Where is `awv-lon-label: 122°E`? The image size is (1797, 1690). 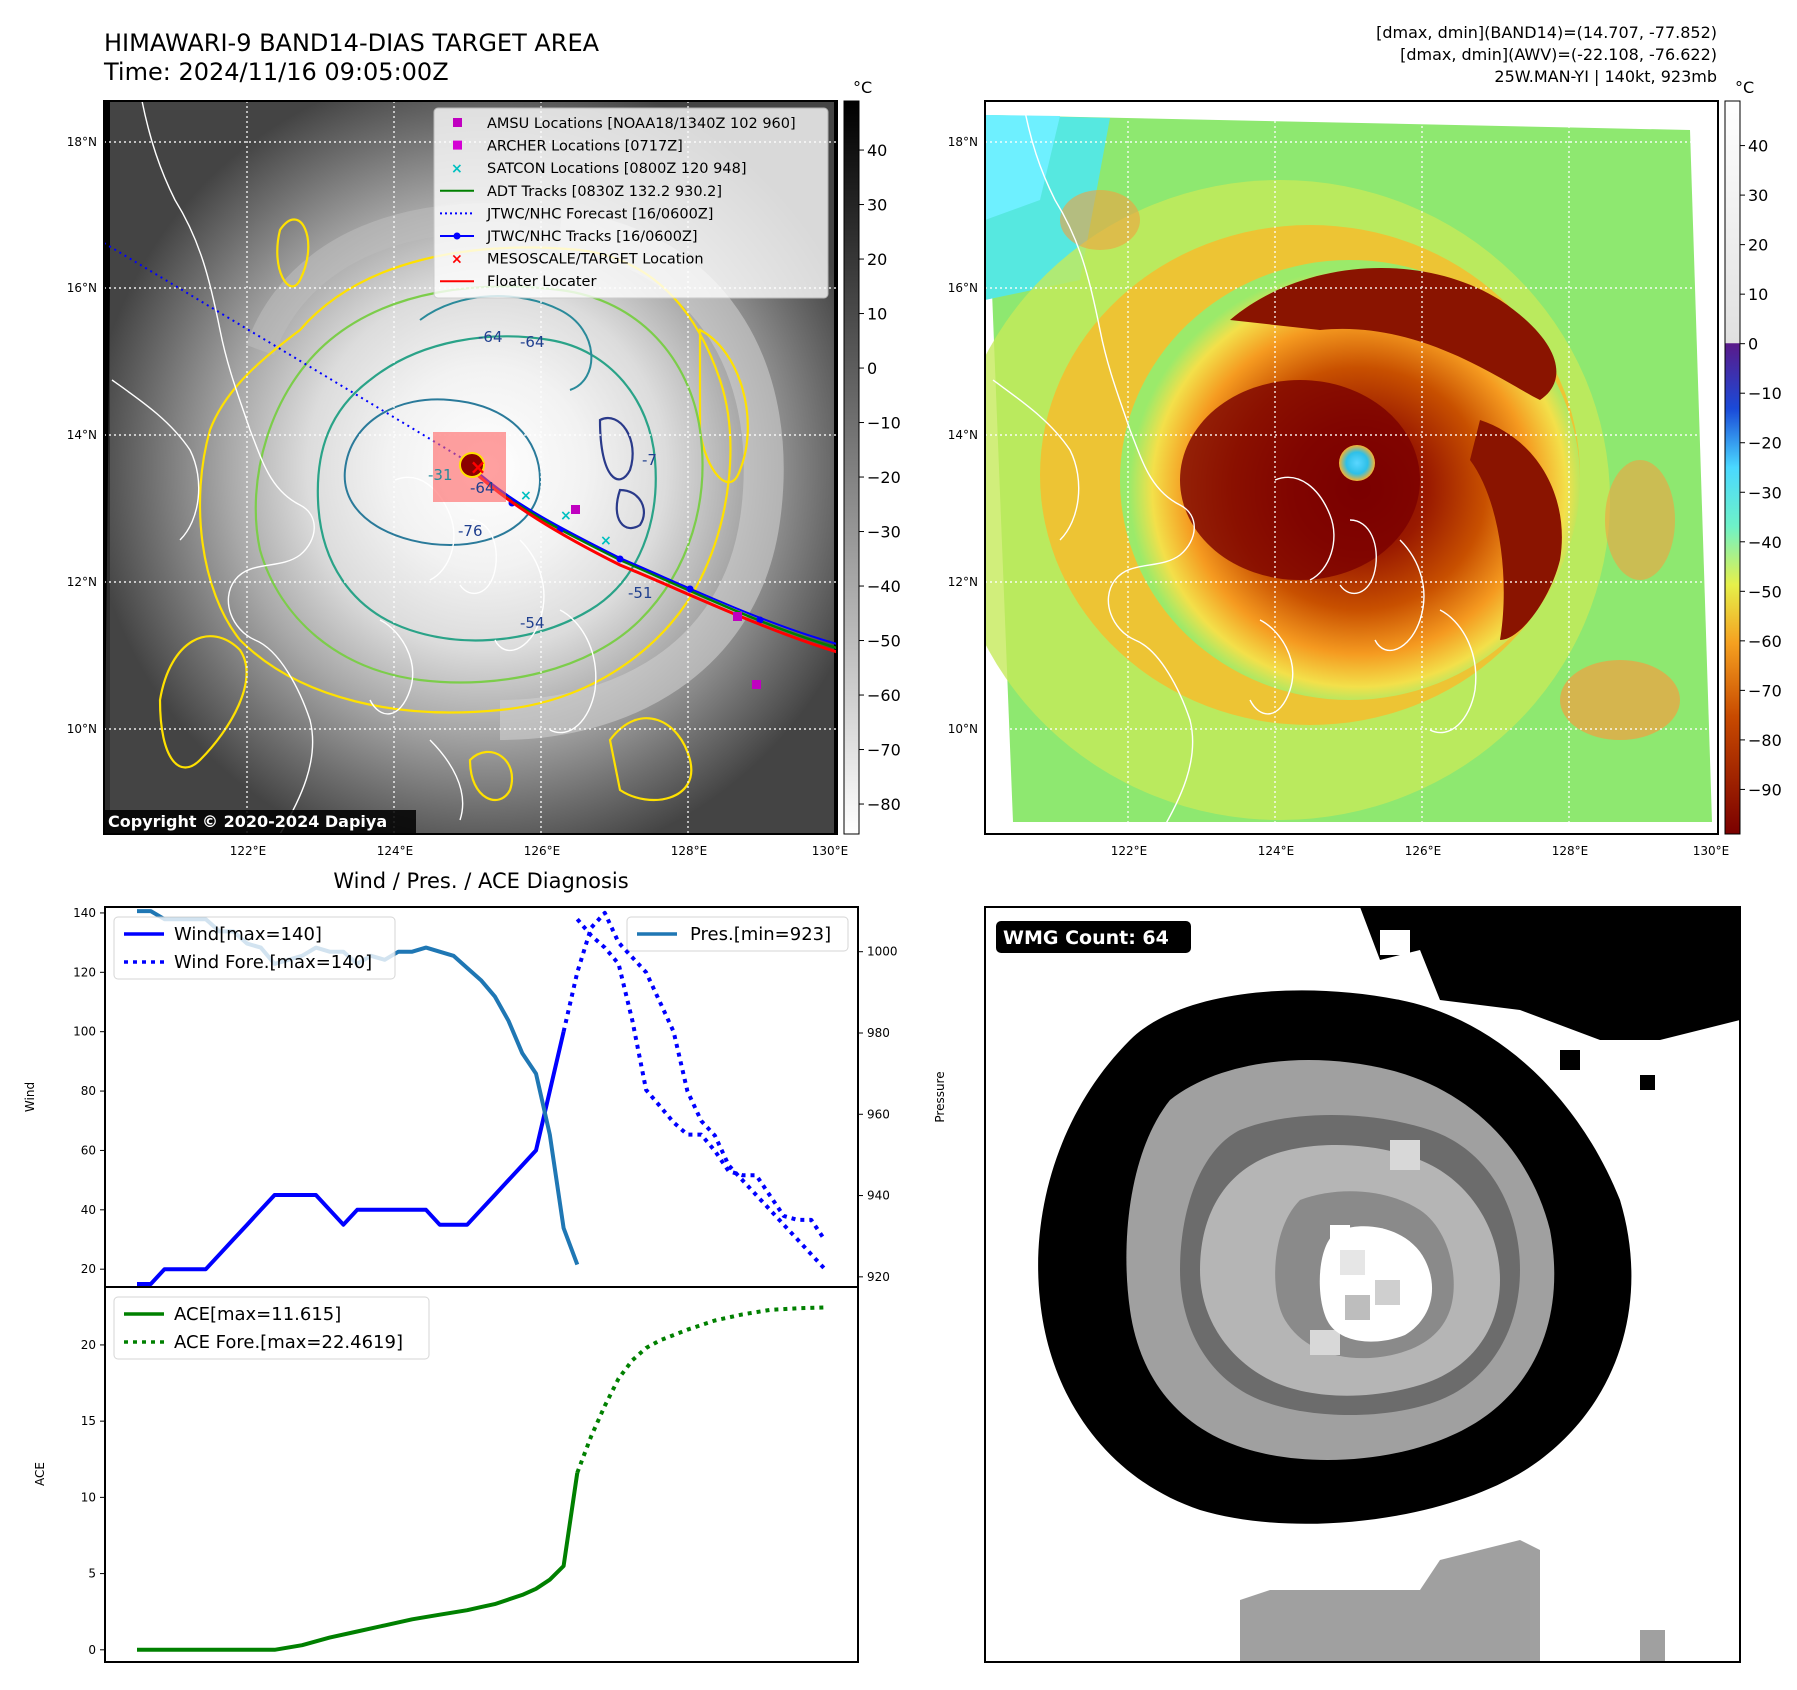 awv-lon-label: 122°E is located at coordinates (1129, 851).